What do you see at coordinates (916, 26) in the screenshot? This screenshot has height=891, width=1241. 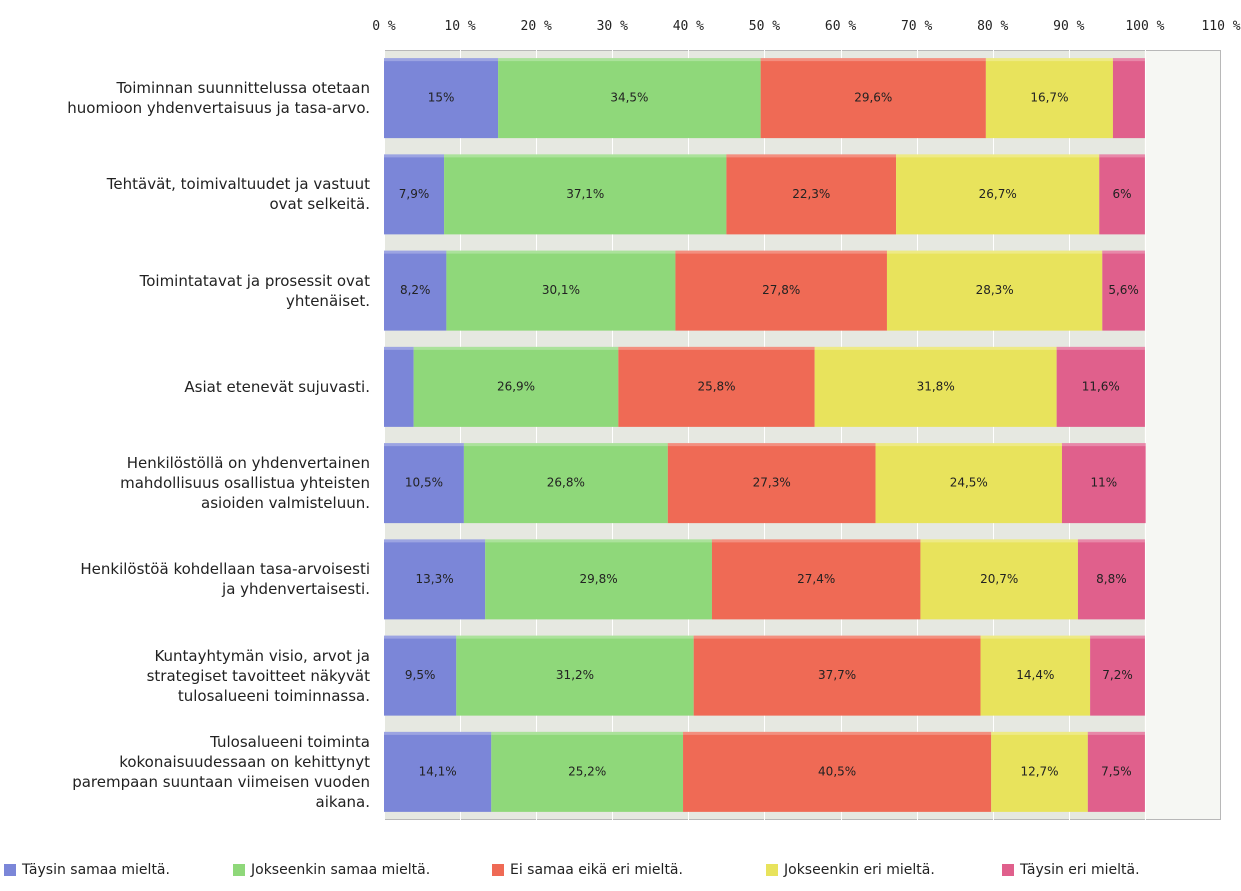 I see `x-tick-label: 70 %` at bounding box center [916, 26].